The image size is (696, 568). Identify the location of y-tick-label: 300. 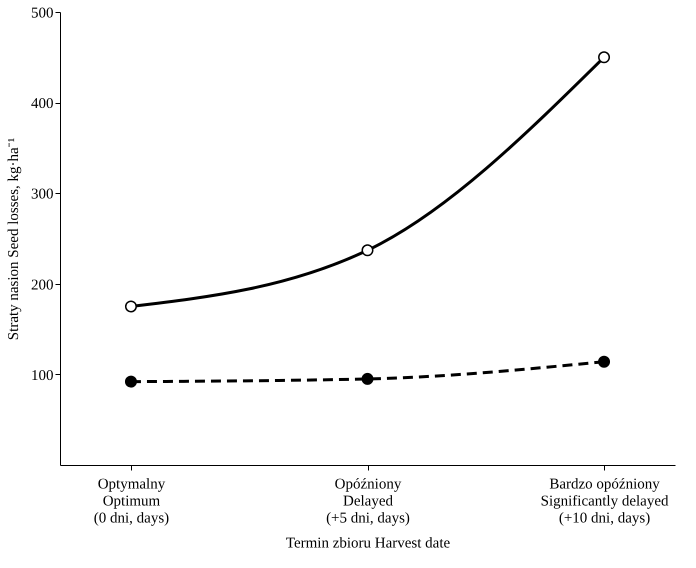
(42, 194).